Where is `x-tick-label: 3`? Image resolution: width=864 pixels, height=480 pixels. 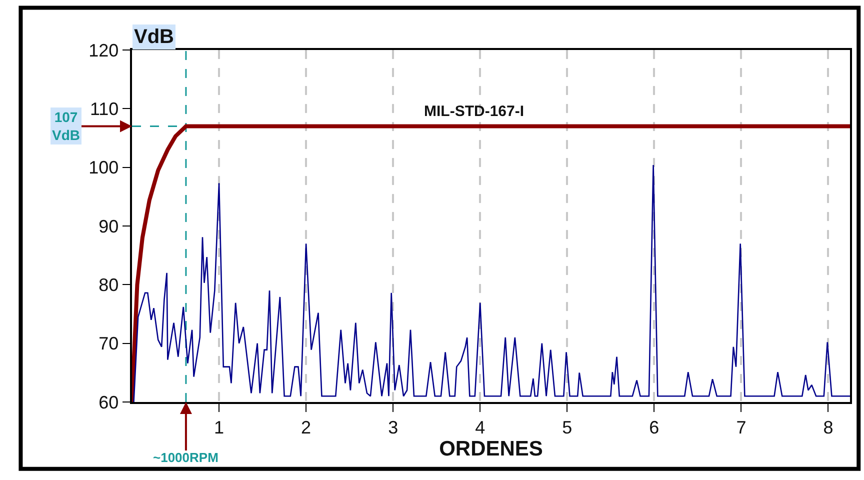 x-tick-label: 3 is located at coordinates (393, 427).